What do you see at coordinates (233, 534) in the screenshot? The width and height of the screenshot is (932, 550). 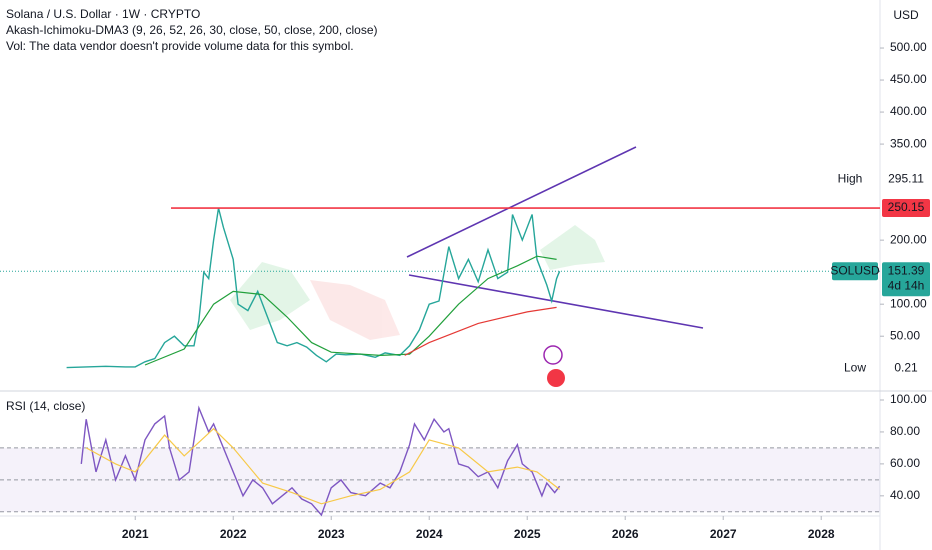 I see `x-tick-label: 2022` at bounding box center [233, 534].